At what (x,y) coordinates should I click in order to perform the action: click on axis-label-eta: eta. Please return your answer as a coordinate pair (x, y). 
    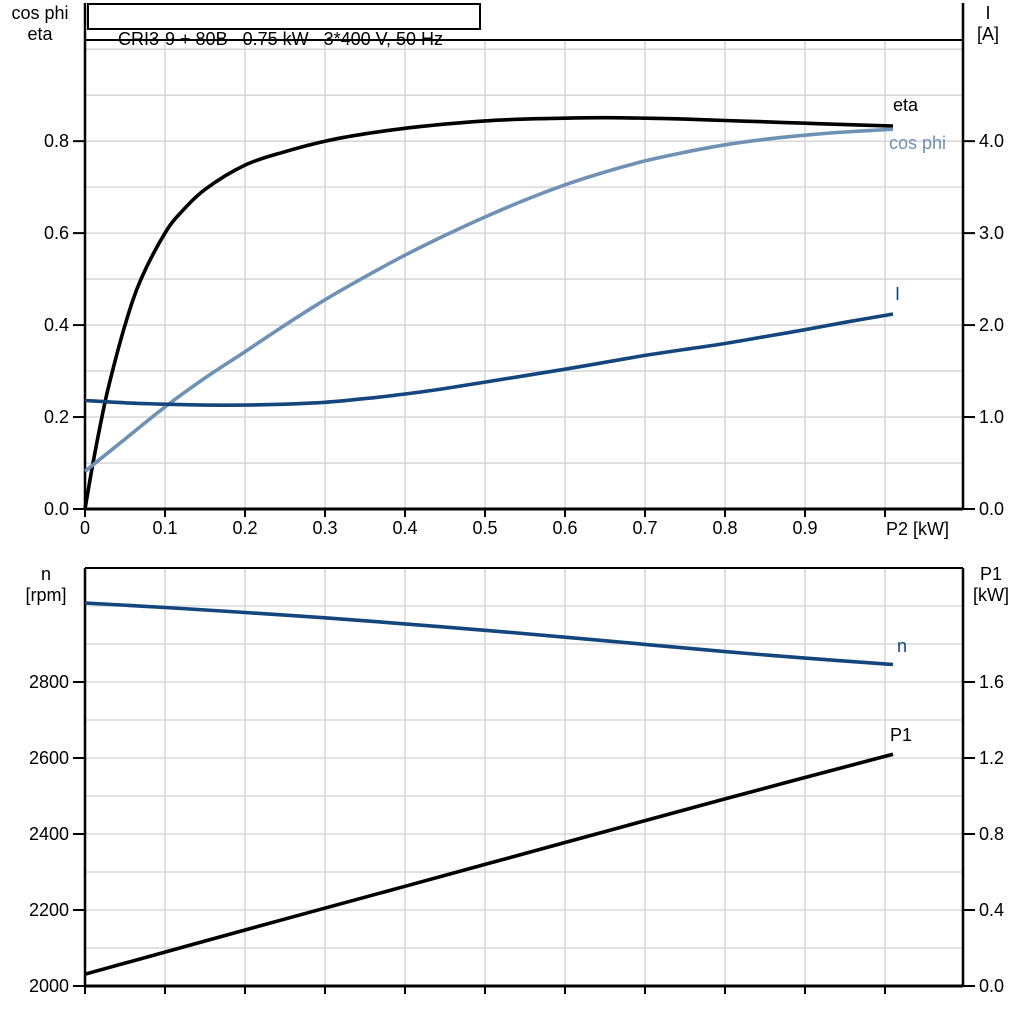
    Looking at the image, I should click on (40, 34).